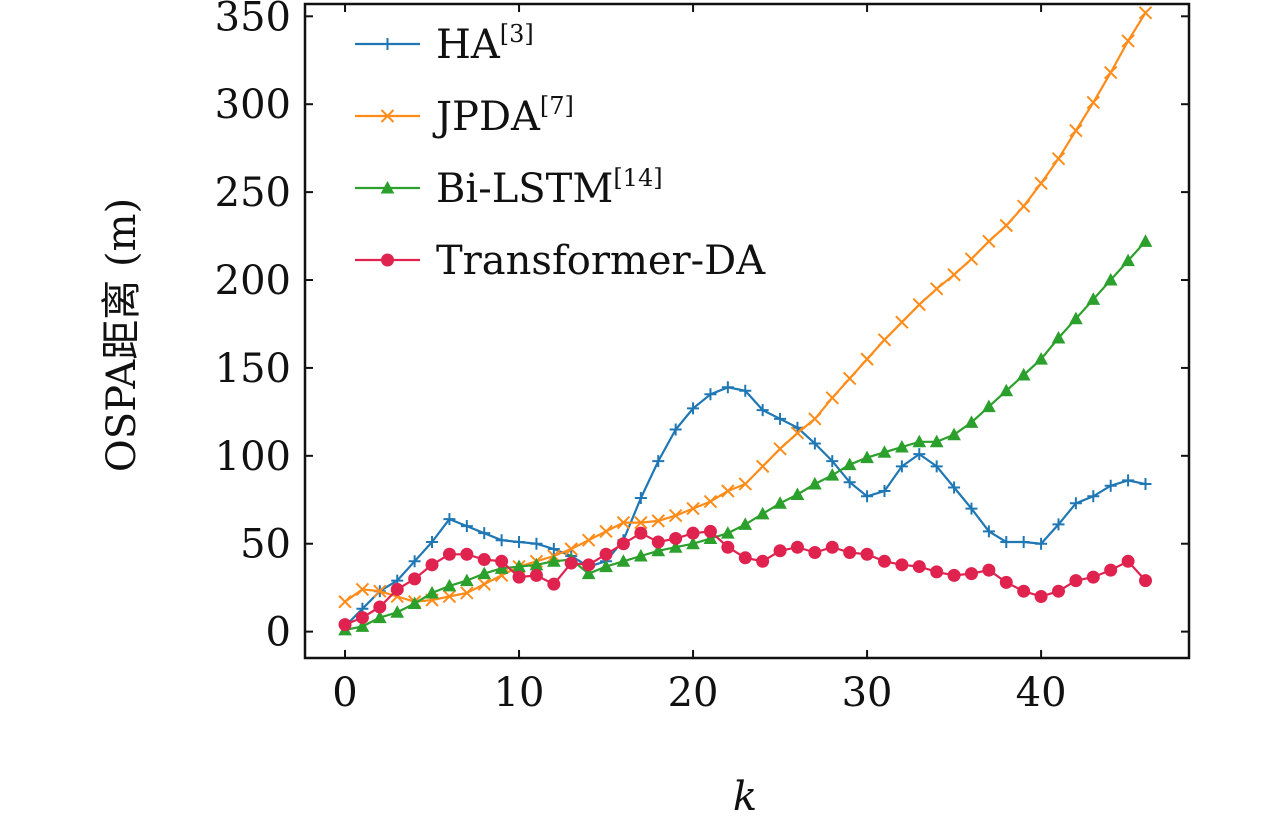 The image size is (1280, 827). I want to click on legend-label: HA[3], so click(485, 44).